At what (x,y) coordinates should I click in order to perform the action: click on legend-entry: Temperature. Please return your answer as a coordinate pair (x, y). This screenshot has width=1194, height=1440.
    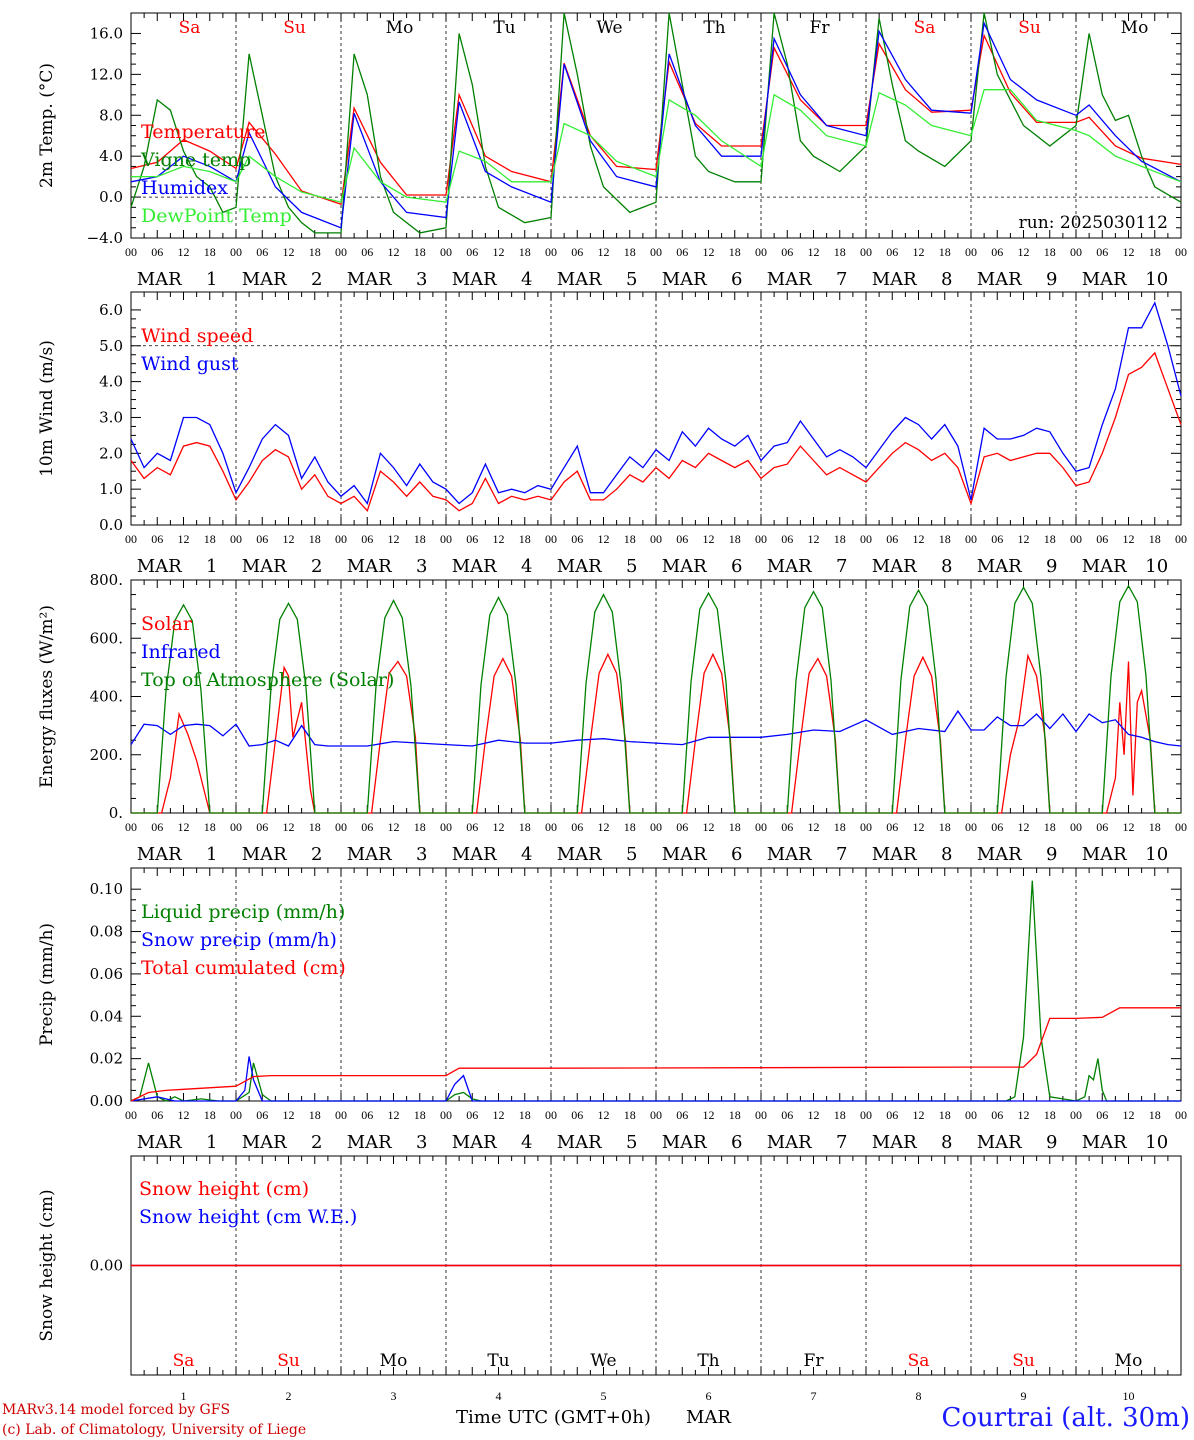
    Looking at the image, I should click on (203, 132).